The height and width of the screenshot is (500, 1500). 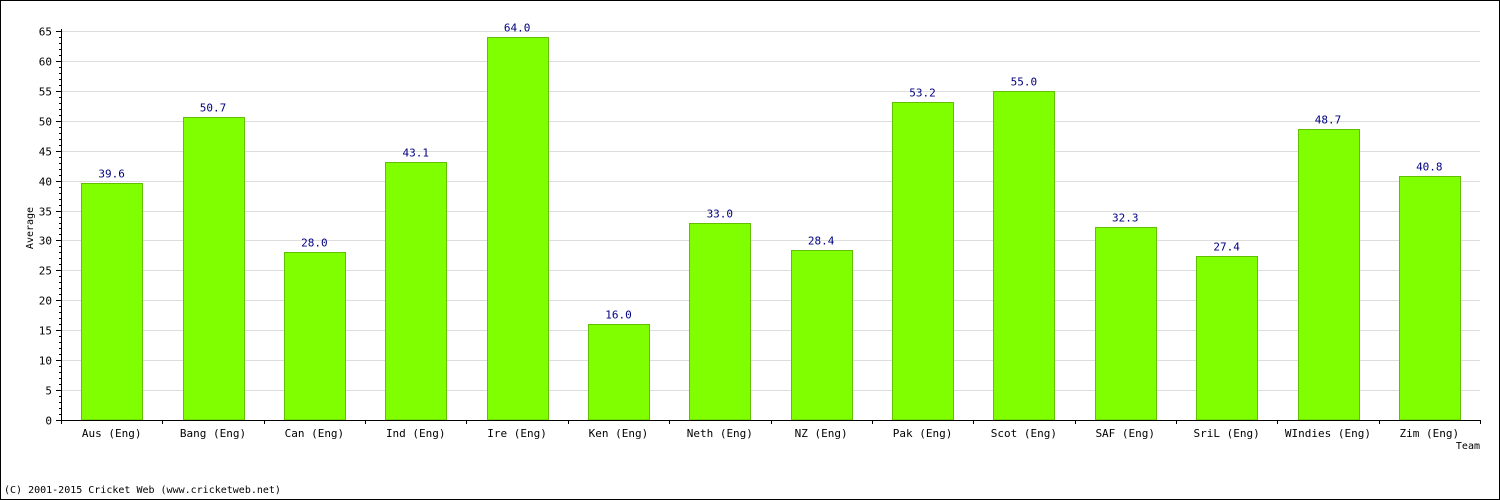 What do you see at coordinates (45, 331) in the screenshot?
I see `y-tick-label: 15` at bounding box center [45, 331].